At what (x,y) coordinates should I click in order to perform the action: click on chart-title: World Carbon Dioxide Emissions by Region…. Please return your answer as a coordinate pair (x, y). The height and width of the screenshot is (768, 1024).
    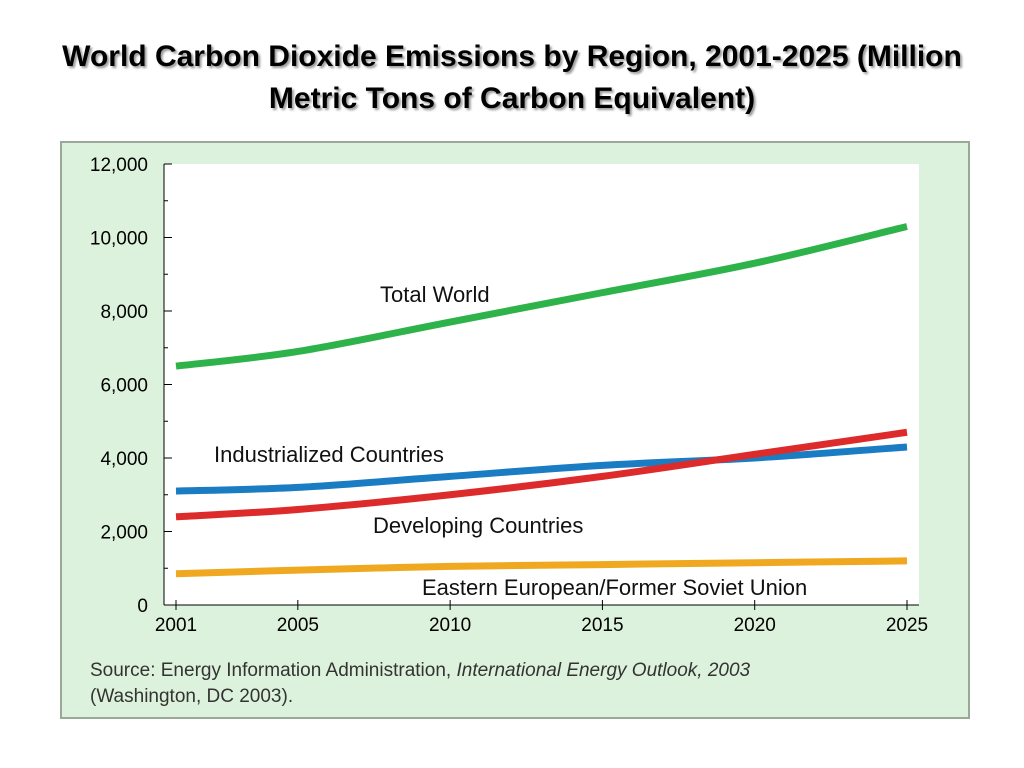
    Looking at the image, I should click on (512, 77).